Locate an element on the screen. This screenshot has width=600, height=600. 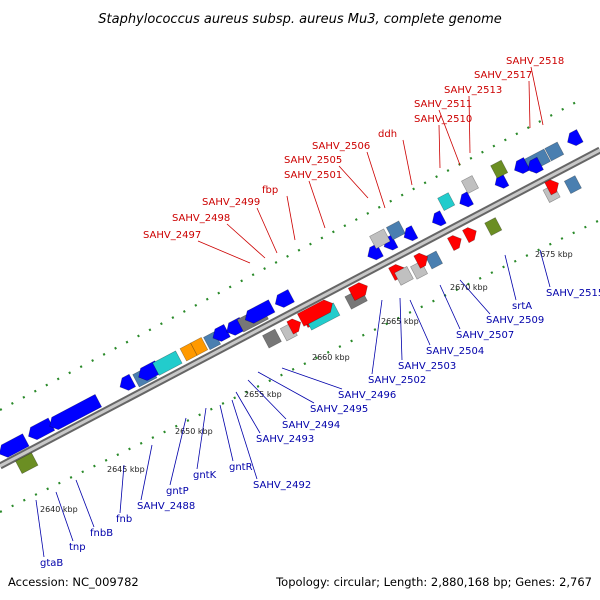
reverse-gene-label: SAHV_2515 is located at coordinates (573, 293).